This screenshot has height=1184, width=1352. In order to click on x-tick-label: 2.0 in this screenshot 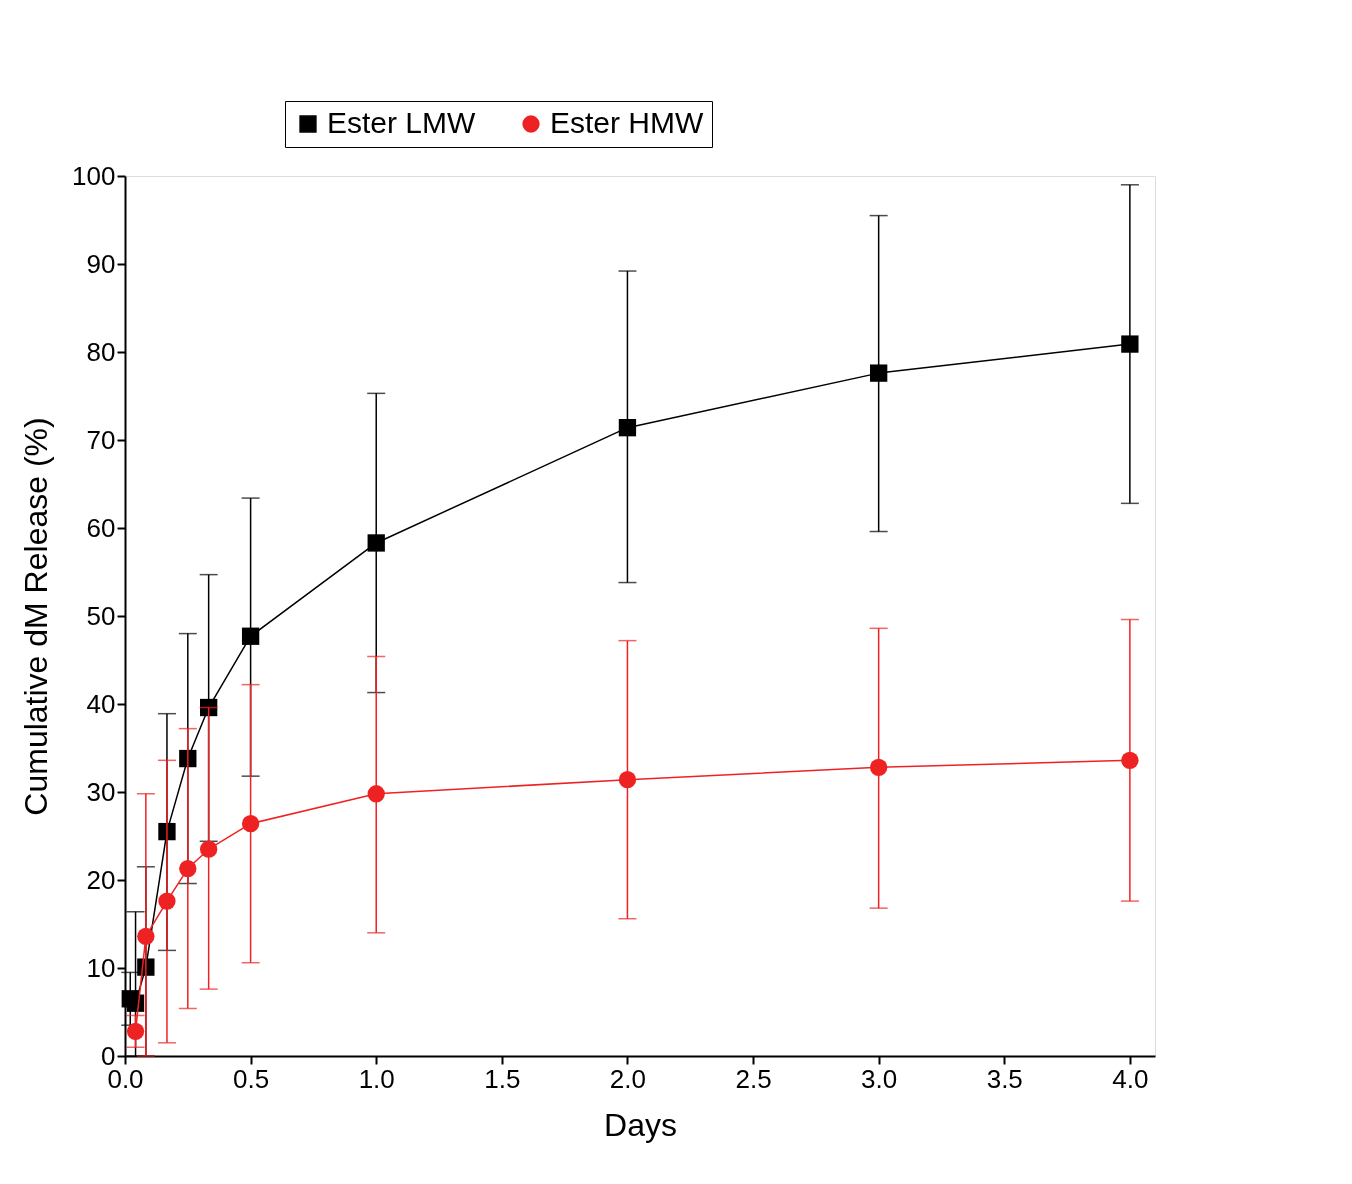, I will do `click(628, 1078)`.